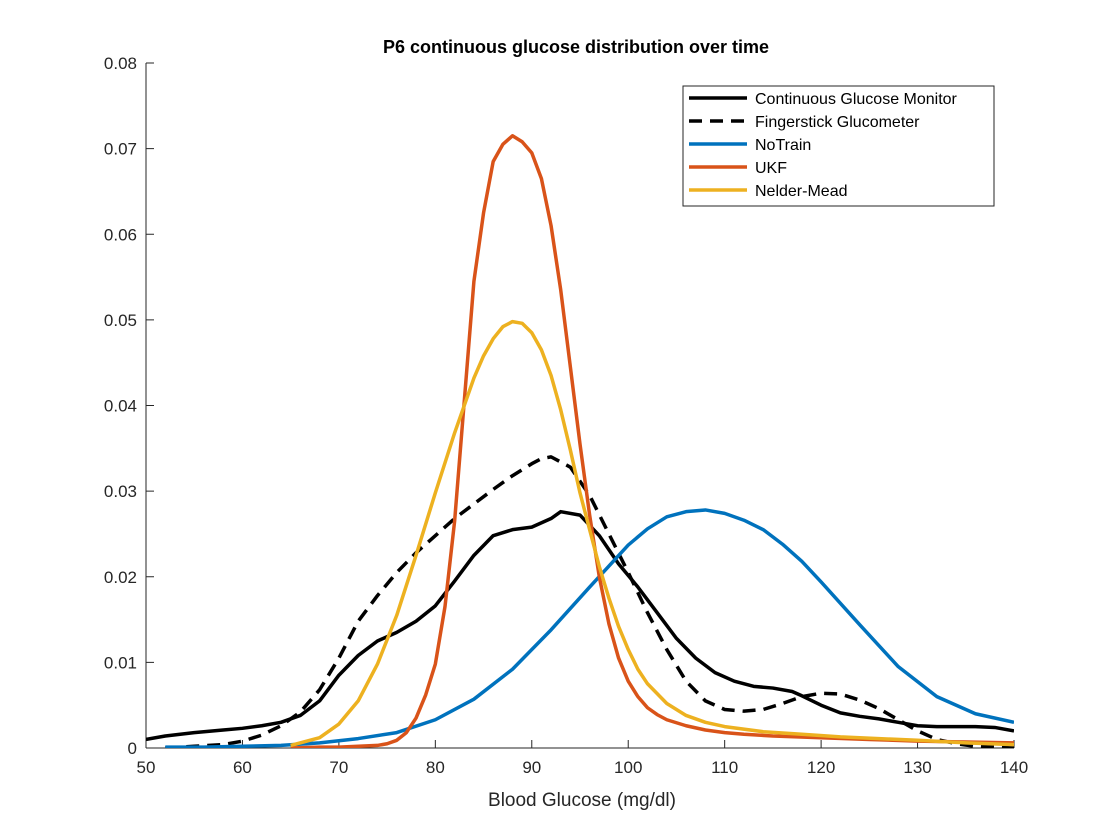 The height and width of the screenshot is (840, 1120). What do you see at coordinates (120, 149) in the screenshot?
I see `y-tick-label: 0.07` at bounding box center [120, 149].